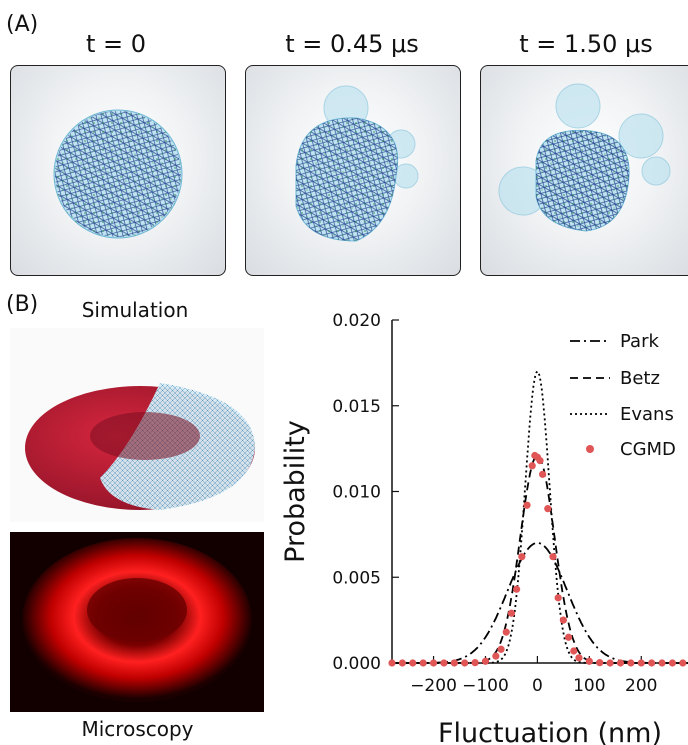 The width and height of the screenshot is (688, 745). Describe the element at coordinates (352, 44) in the screenshot. I see `snapshot-time-2: t = 0.45 μs` at that location.